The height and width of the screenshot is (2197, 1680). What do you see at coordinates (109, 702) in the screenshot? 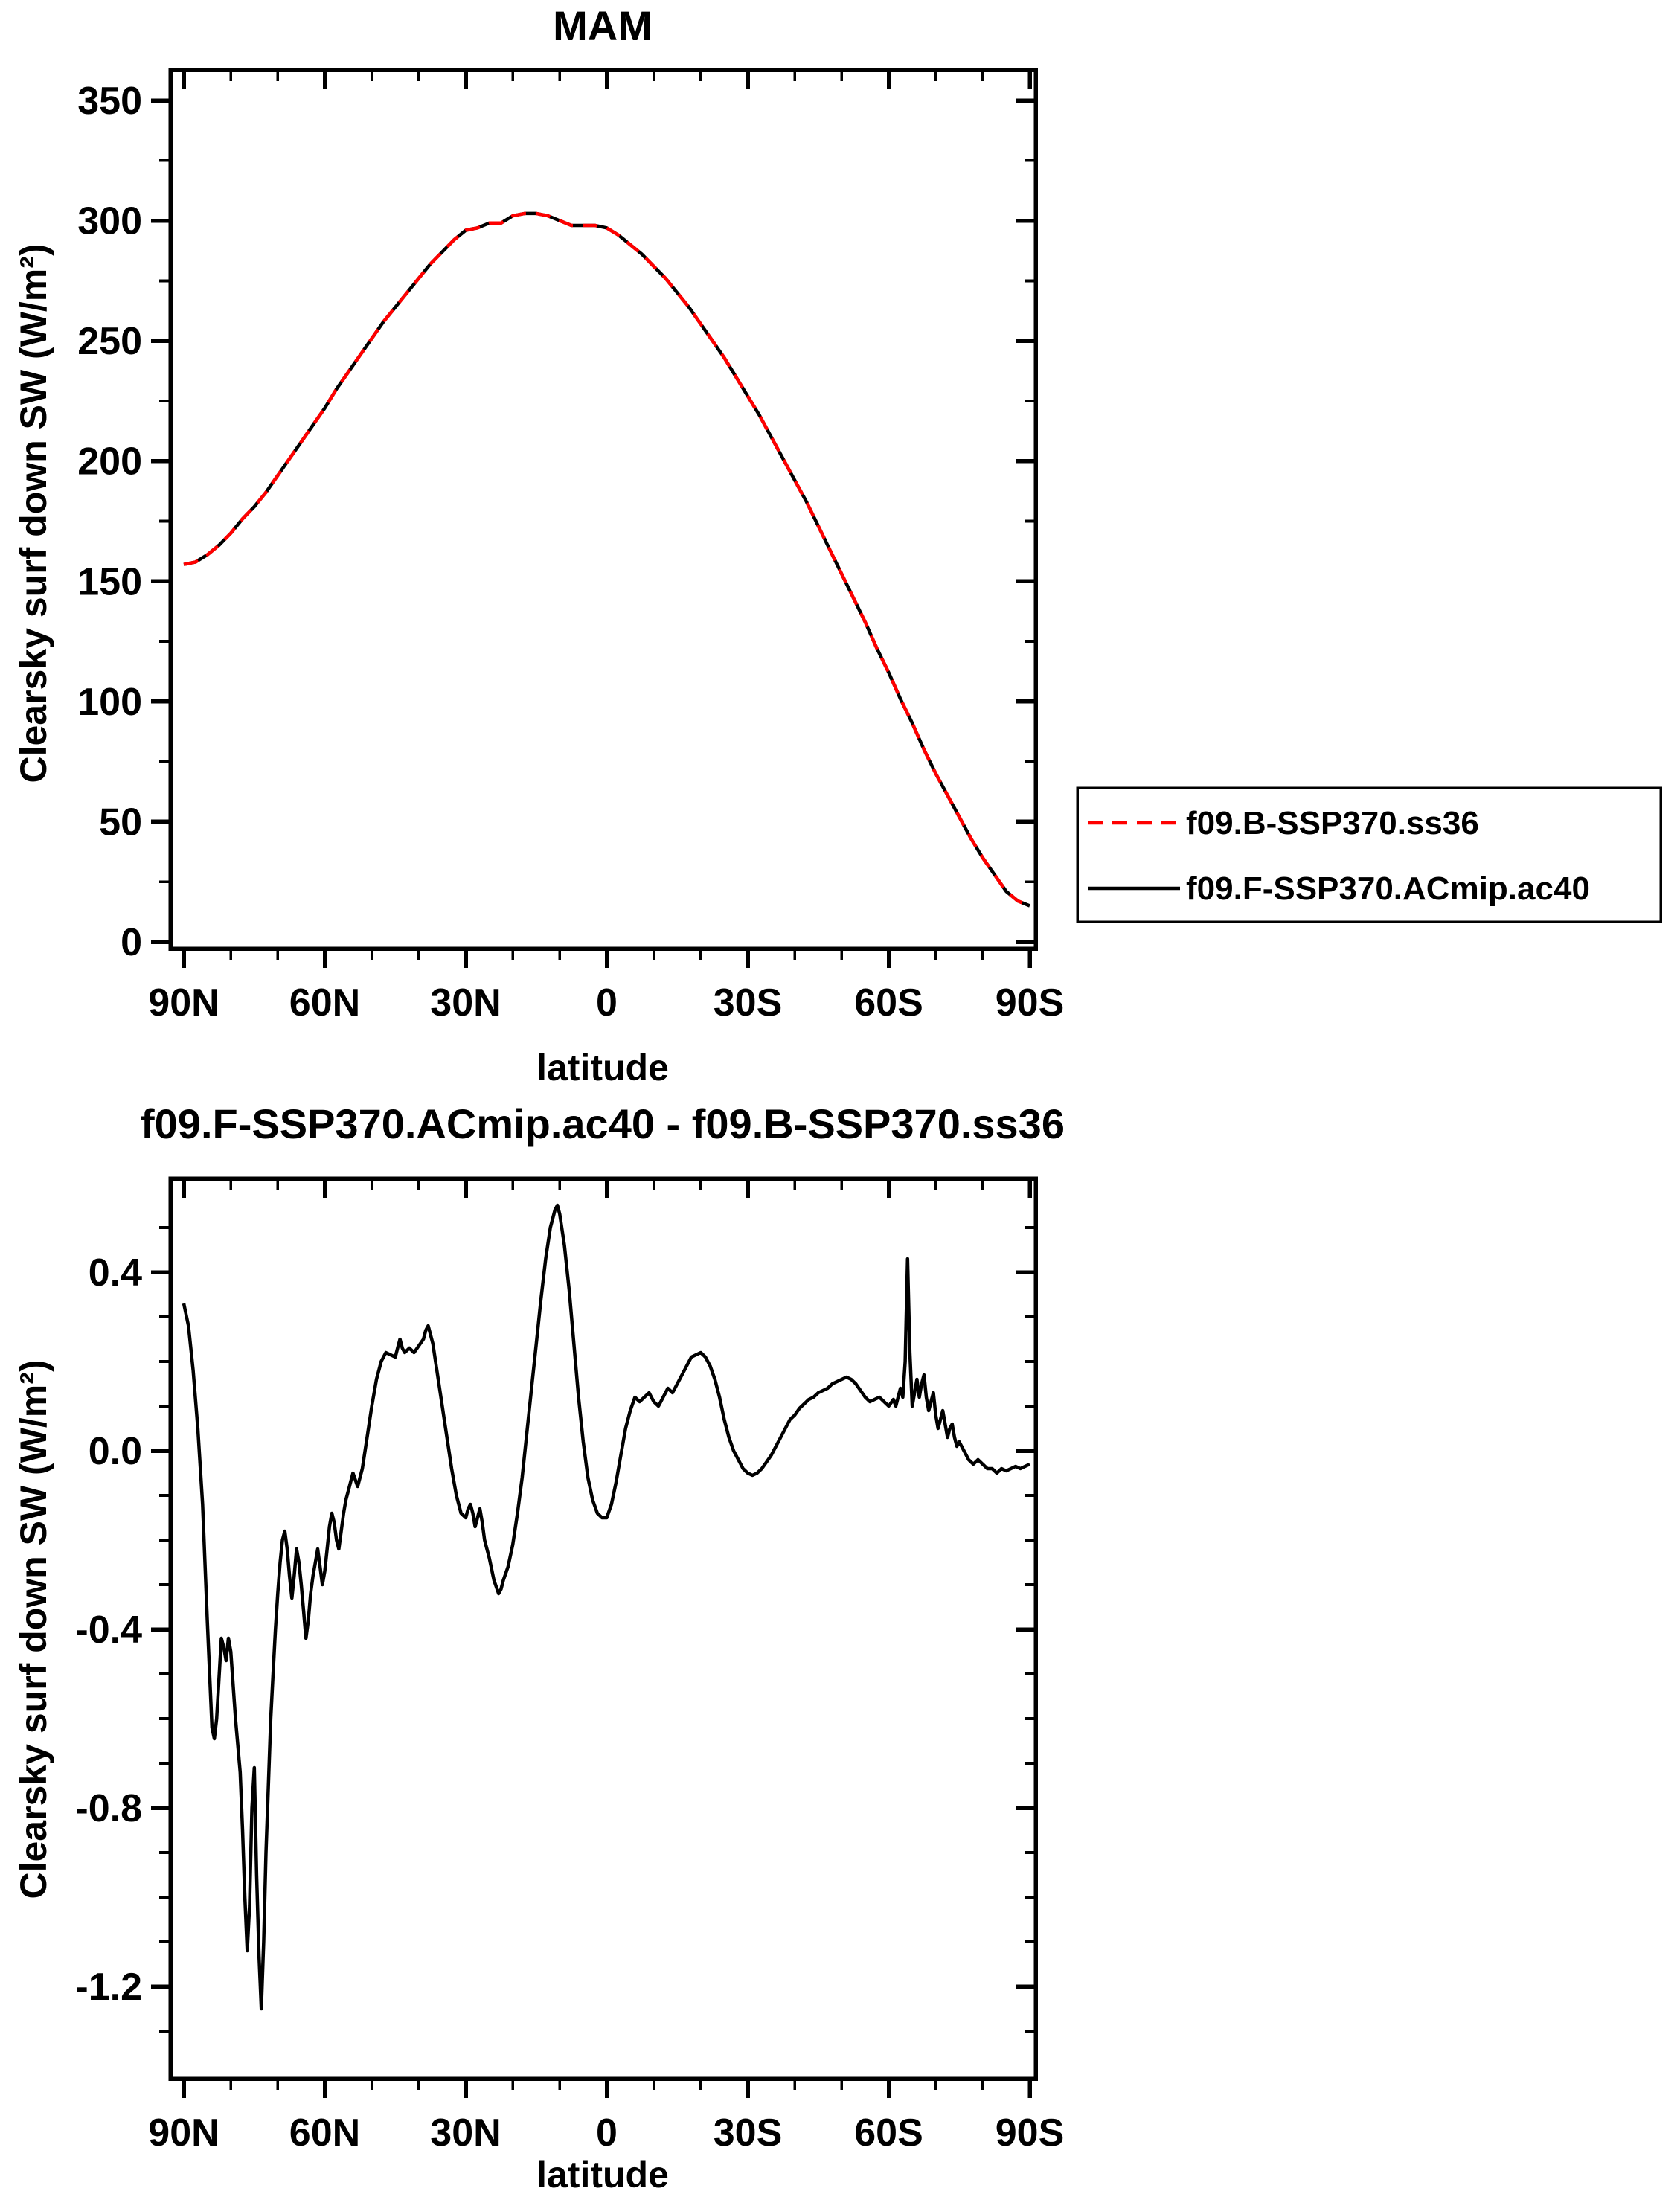
I see `y-axis-tick-label: 100` at bounding box center [109, 702].